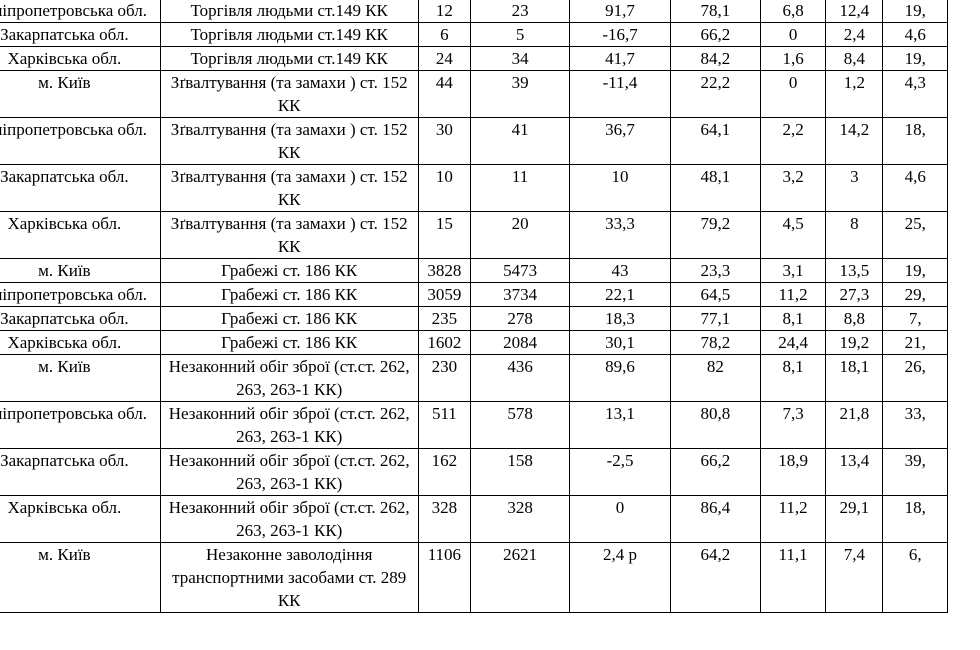 This screenshot has width=980, height=650. I want to click on value-cell: 29,, so click(915, 294).